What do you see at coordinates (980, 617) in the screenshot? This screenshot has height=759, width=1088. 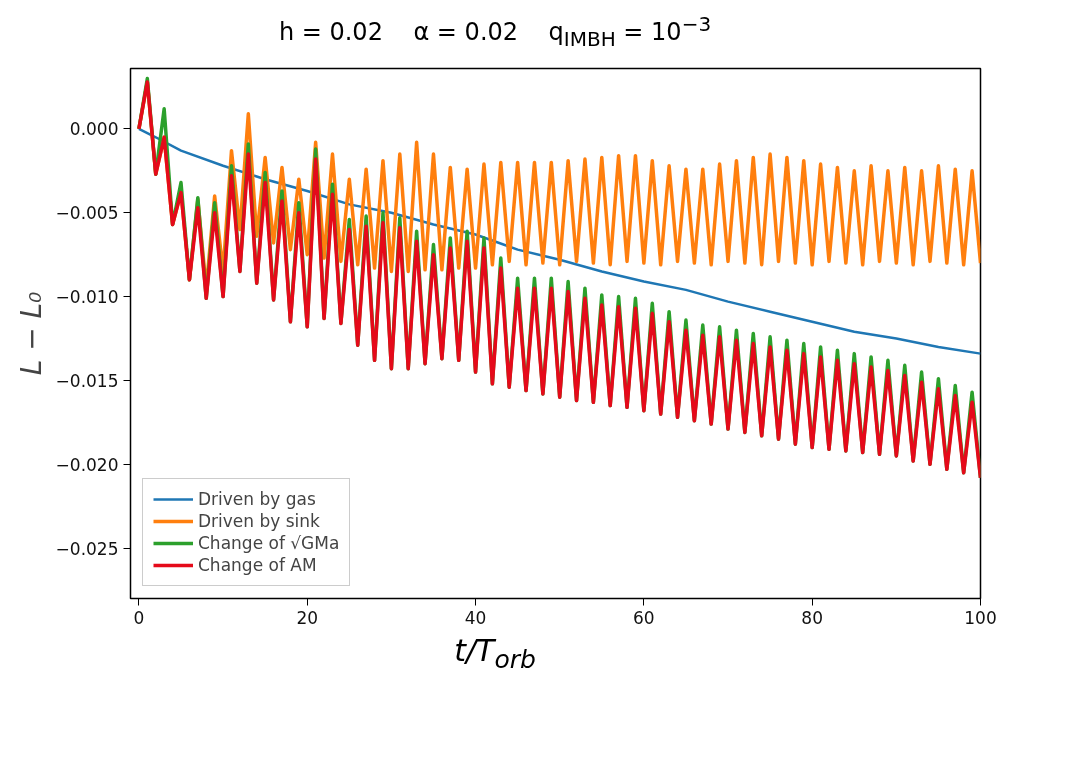 I see `x-tick-label: 100` at bounding box center [980, 617].